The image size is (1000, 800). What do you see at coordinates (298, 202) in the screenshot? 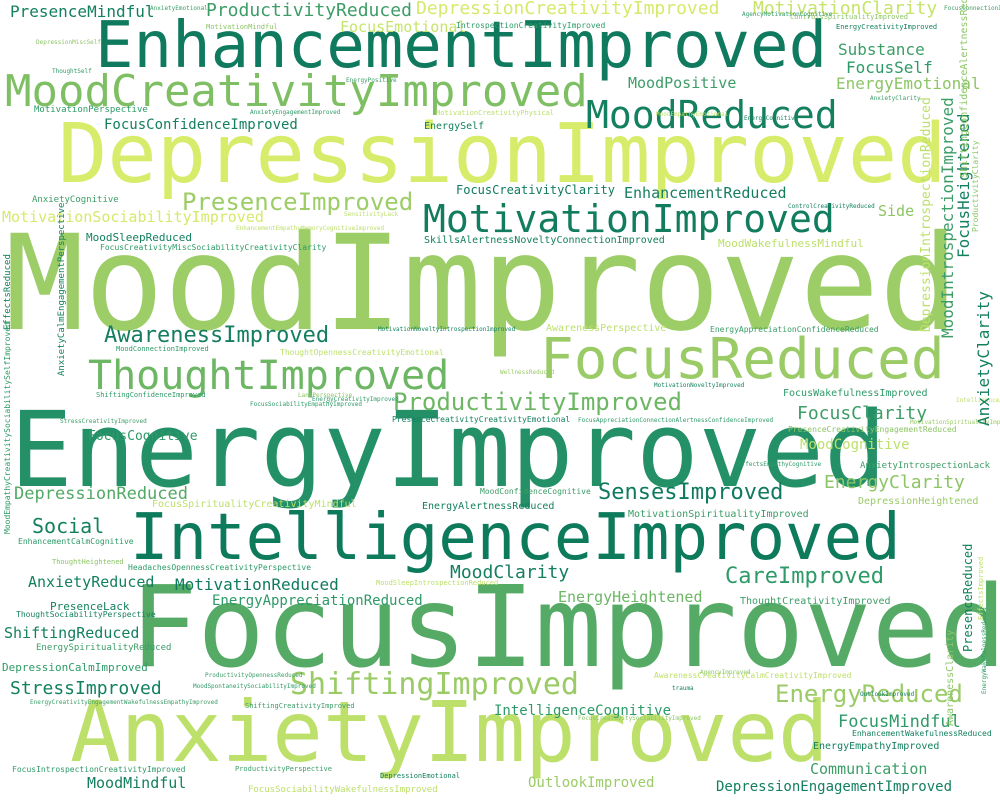
I see `word: PresenceImproved` at bounding box center [298, 202].